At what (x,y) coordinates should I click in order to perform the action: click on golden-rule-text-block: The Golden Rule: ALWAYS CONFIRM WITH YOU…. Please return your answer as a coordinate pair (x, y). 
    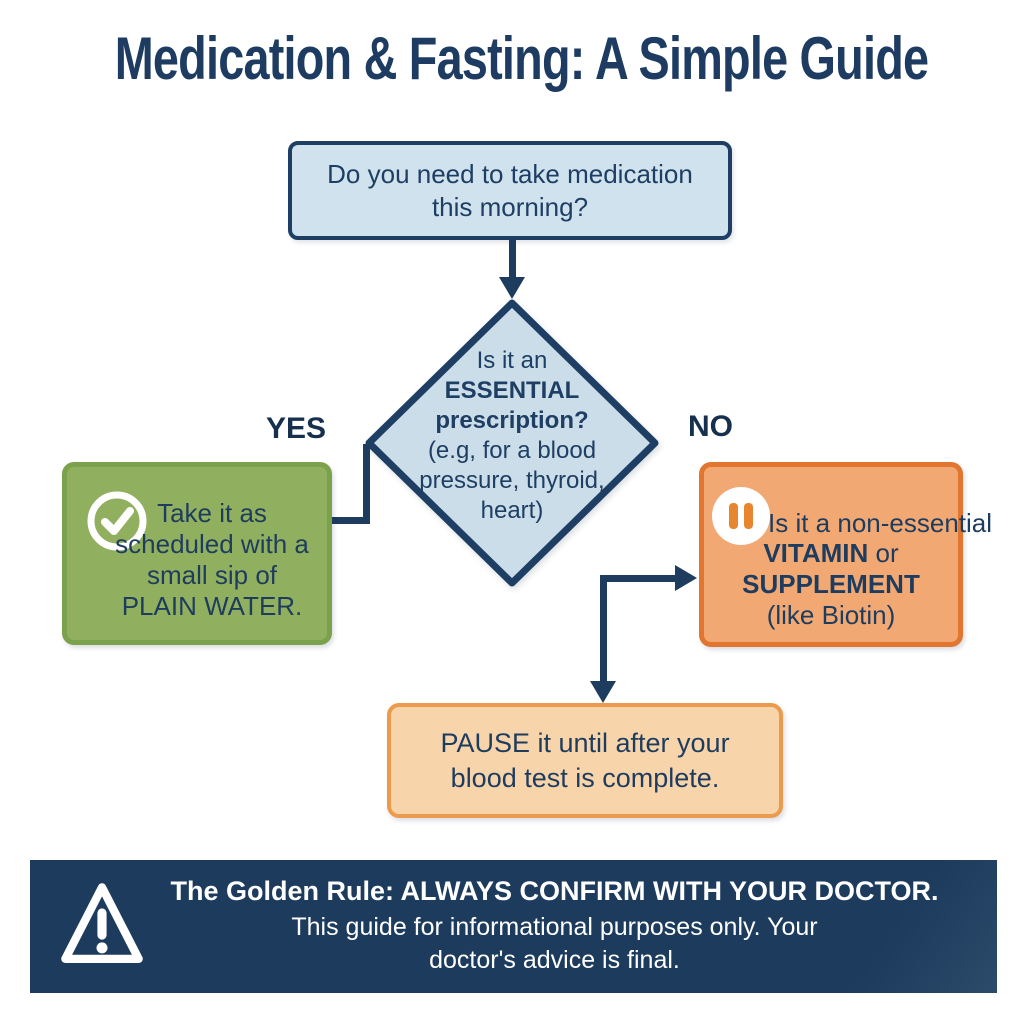
    Looking at the image, I should click on (571, 926).